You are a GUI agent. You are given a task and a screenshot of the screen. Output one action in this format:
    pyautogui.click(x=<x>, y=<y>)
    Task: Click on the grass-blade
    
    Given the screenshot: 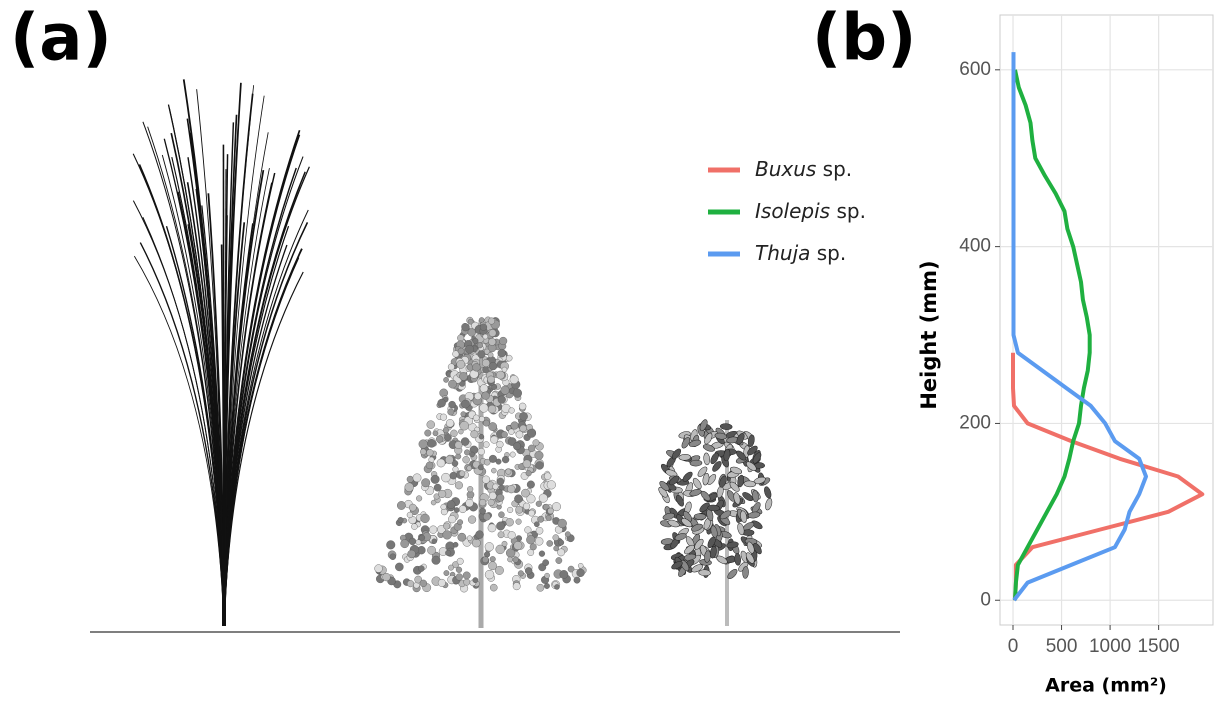 What is the action you would take?
    pyautogui.click(x=223, y=385)
    